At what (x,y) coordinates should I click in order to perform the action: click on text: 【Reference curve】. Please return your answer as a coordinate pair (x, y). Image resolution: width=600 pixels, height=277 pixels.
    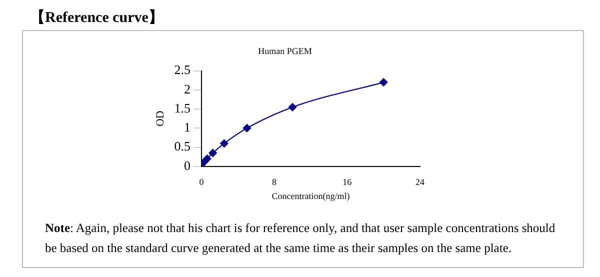
    Looking at the image, I should click on (97, 17).